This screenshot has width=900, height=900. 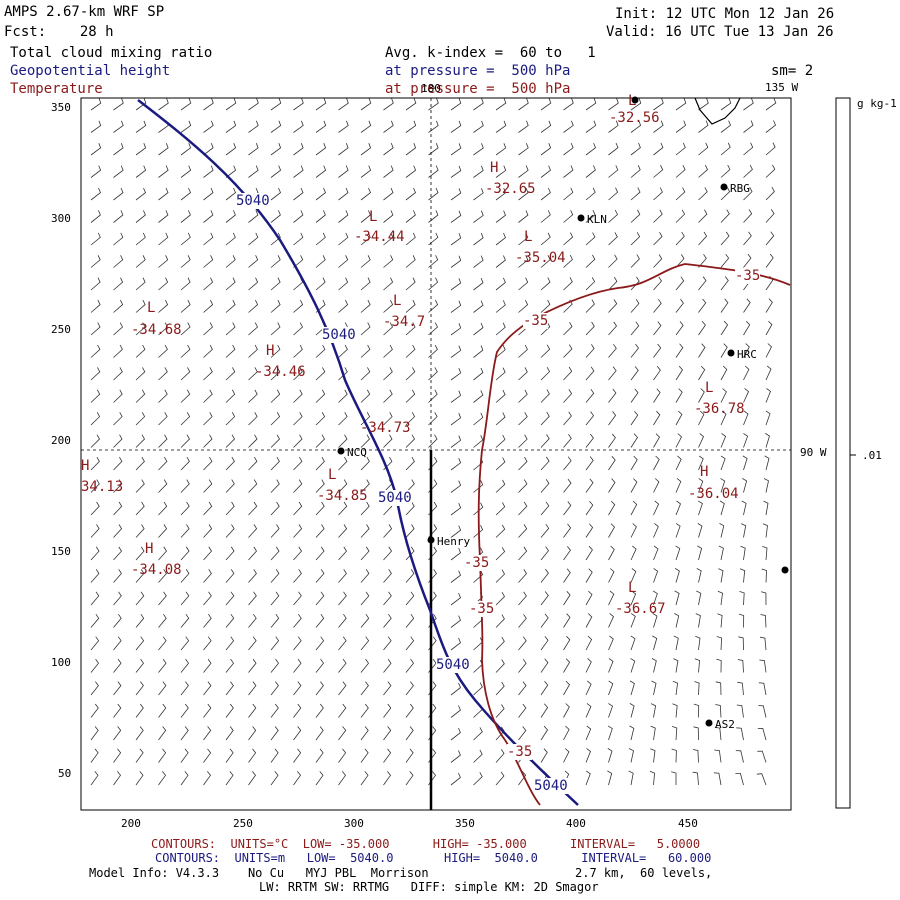 I want to click on x-tick-450: 450, so click(x=688, y=823).